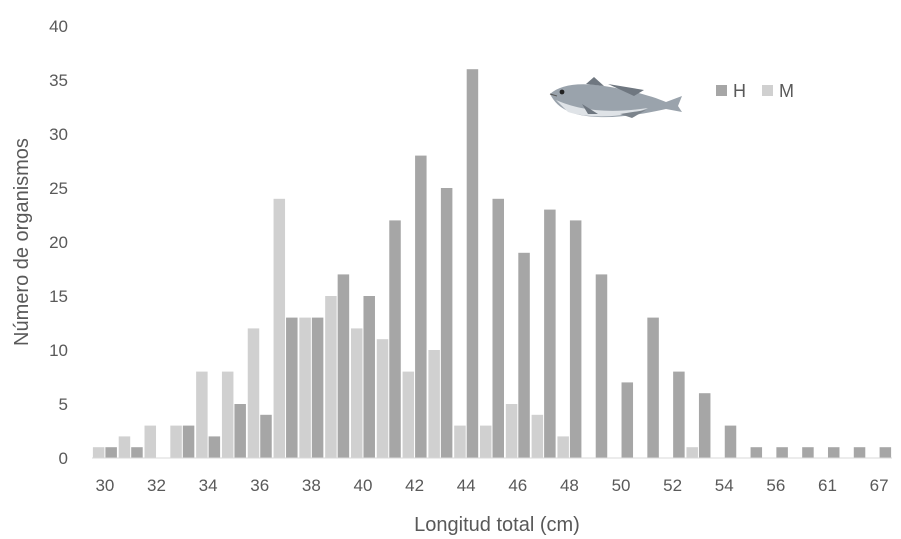 This screenshot has width=901, height=539. I want to click on fish-icon, so click(615, 97).